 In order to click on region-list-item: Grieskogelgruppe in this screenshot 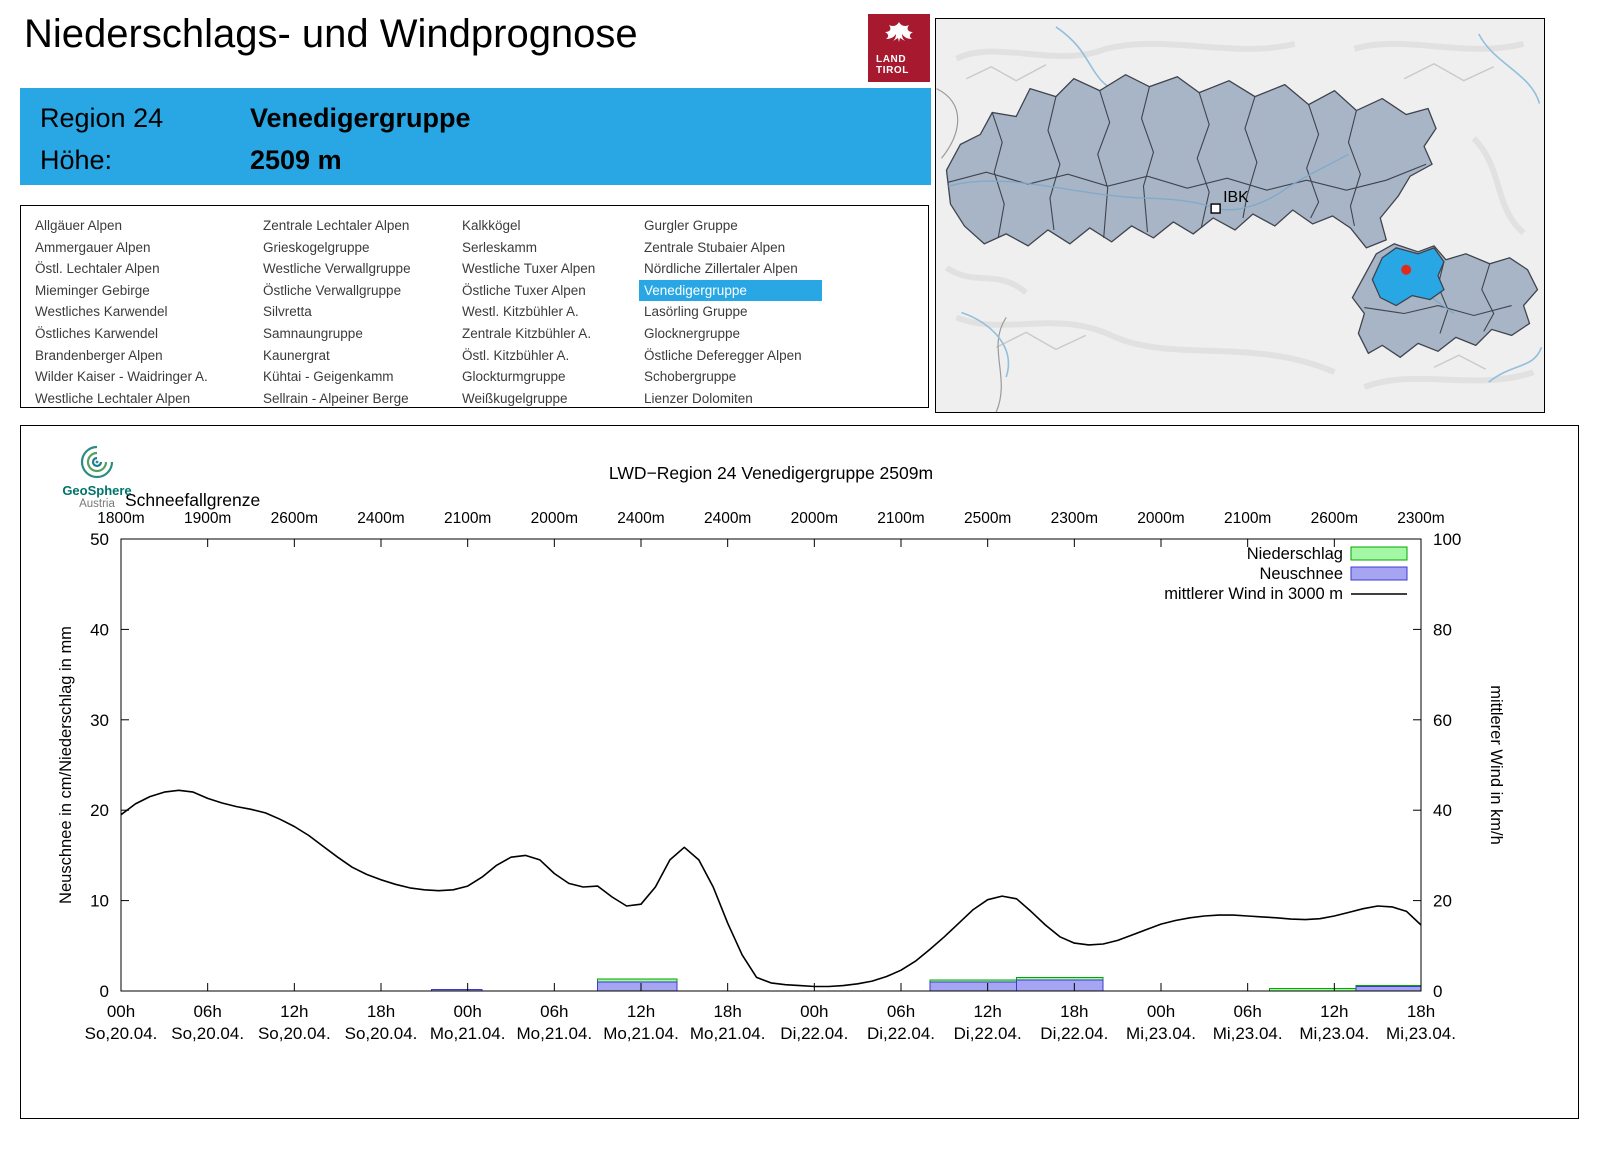, I will do `click(316, 247)`.